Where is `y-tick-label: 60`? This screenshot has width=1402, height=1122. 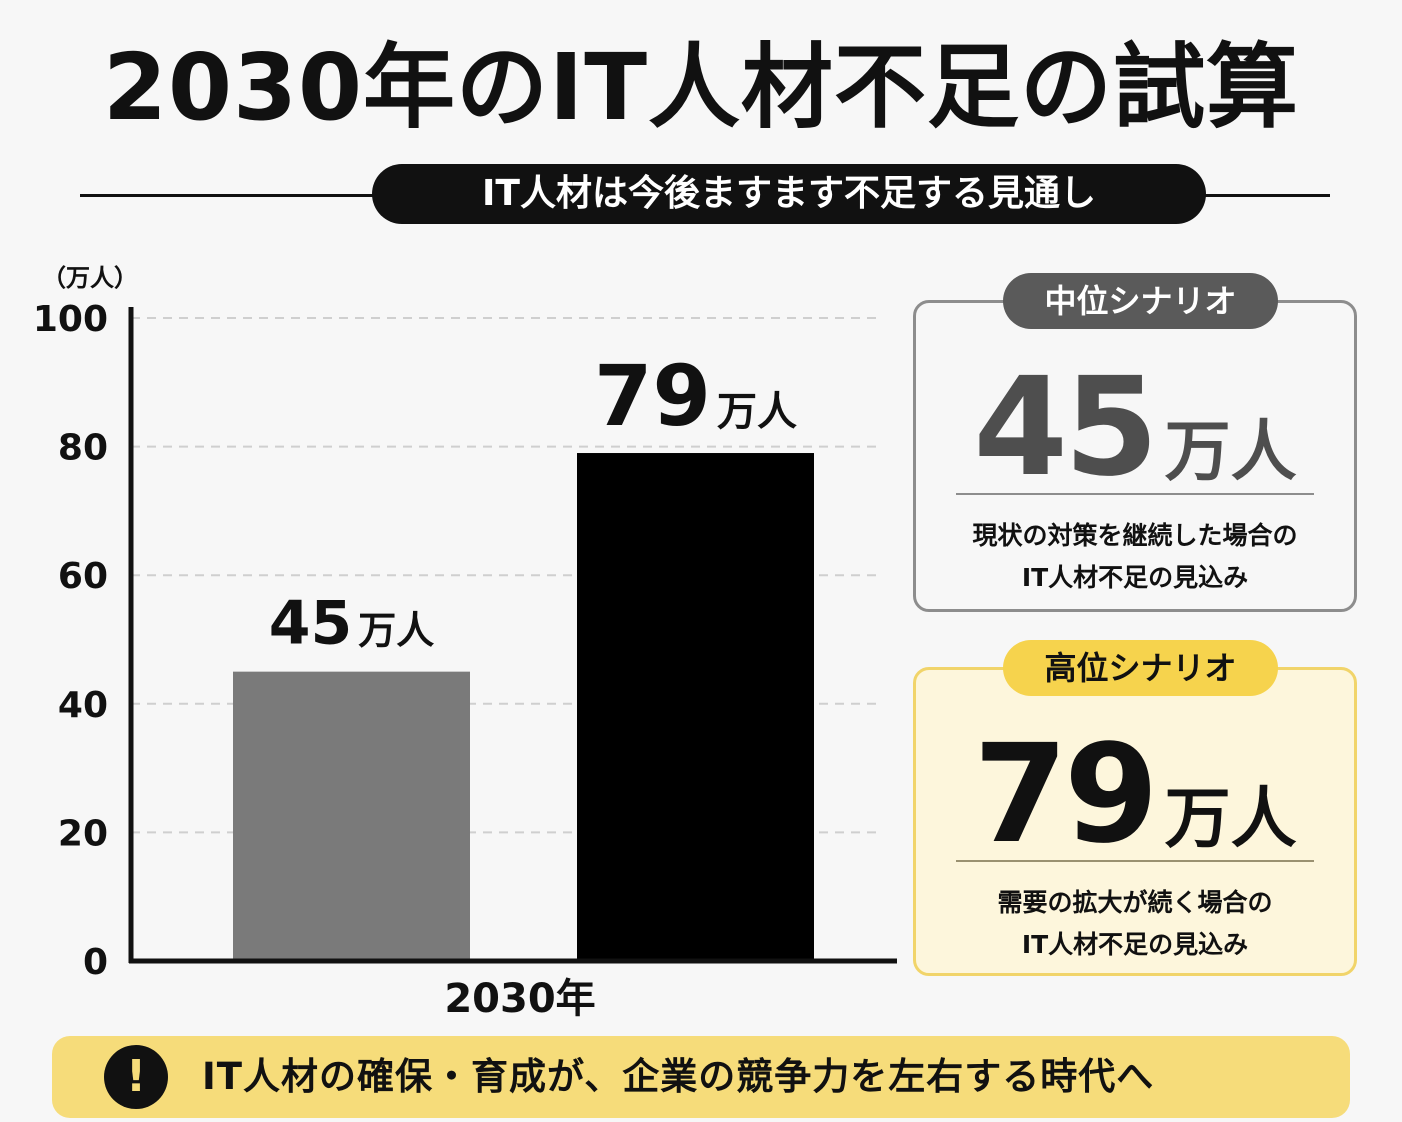
y-tick-label: 60 is located at coordinates (83, 576).